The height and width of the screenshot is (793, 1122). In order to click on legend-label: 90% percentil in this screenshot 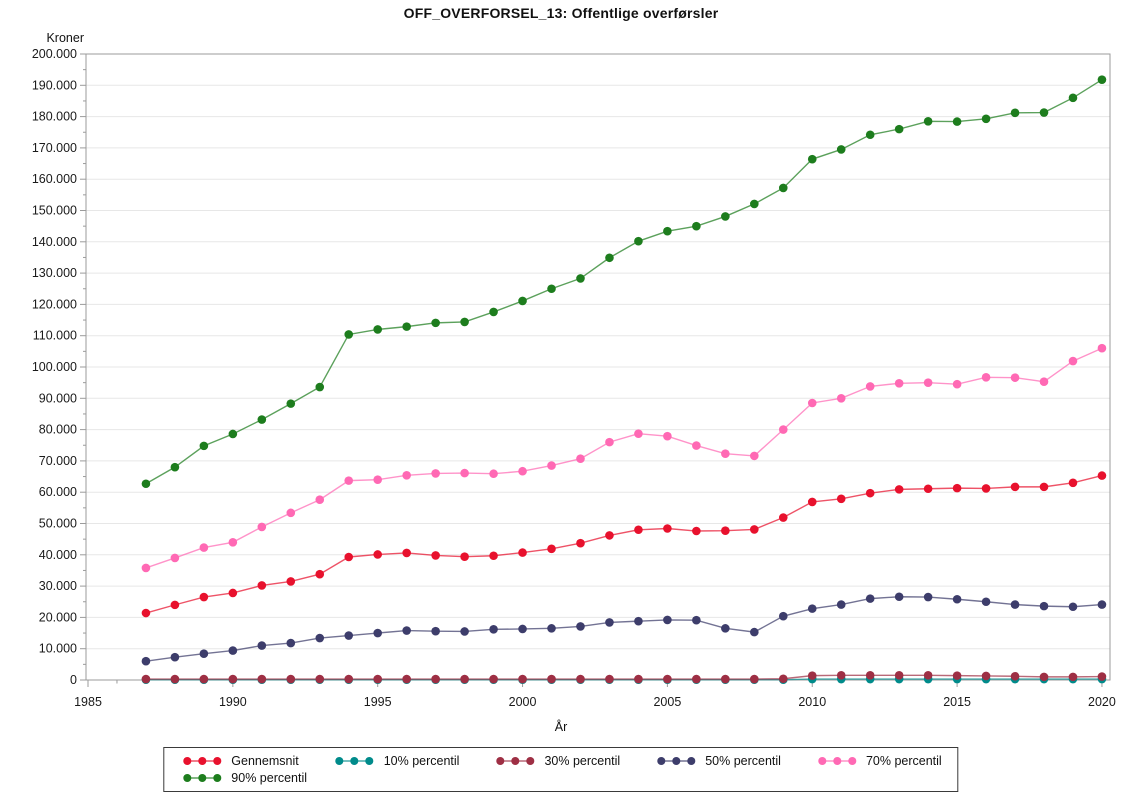, I will do `click(269, 777)`.